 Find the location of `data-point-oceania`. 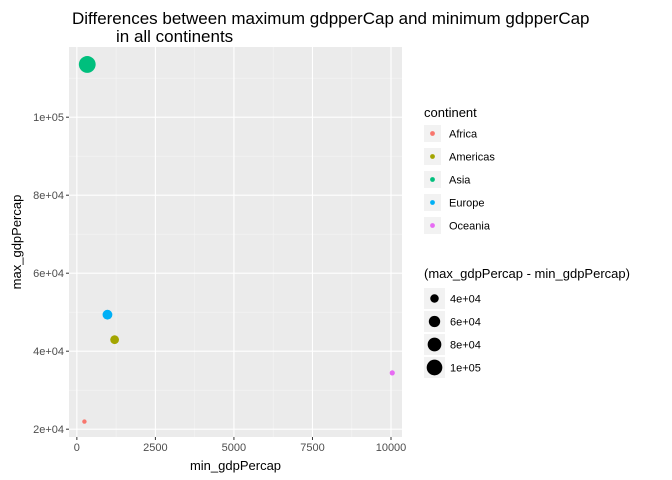

data-point-oceania is located at coordinates (392, 373).